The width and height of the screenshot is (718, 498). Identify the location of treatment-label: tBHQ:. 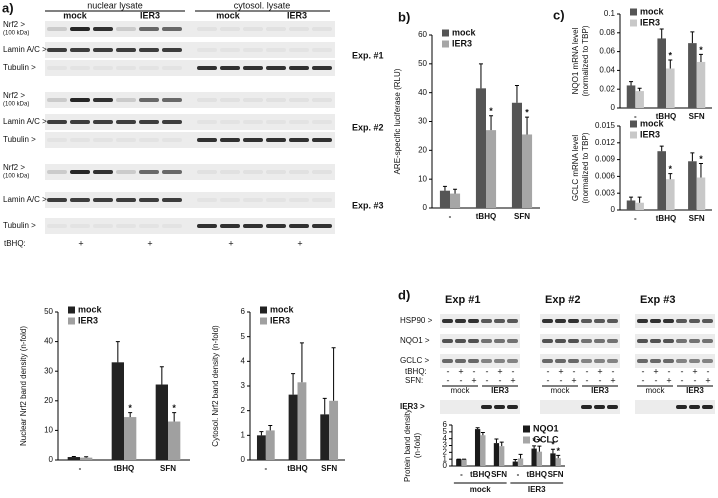
(15, 243).